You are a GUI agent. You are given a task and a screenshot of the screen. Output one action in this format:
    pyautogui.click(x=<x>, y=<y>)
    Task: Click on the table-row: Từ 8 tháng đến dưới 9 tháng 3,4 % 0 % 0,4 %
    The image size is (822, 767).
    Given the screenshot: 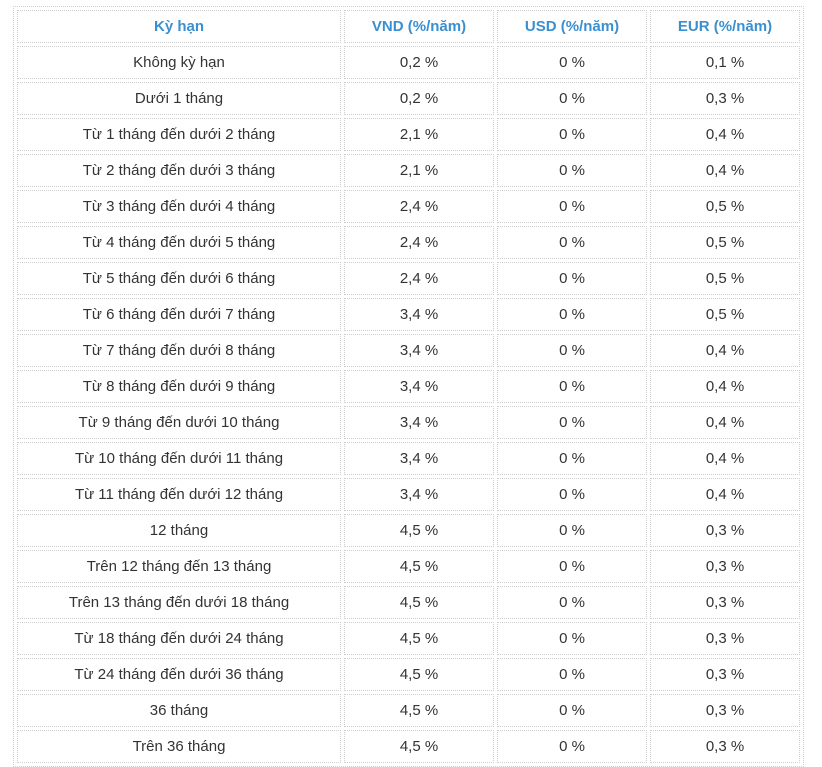 What is the action you would take?
    pyautogui.click(x=408, y=386)
    